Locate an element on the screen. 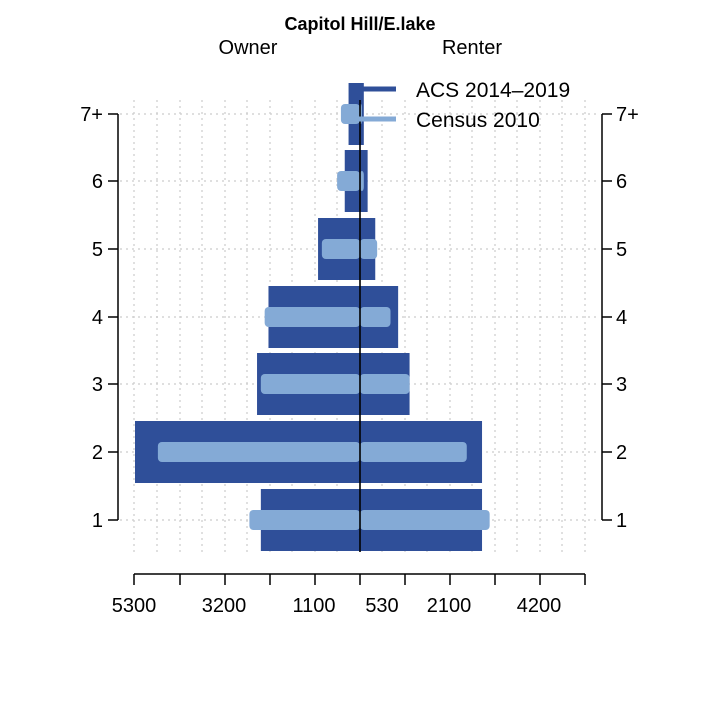  right-tick-label-5: 5 is located at coordinates (621, 250).